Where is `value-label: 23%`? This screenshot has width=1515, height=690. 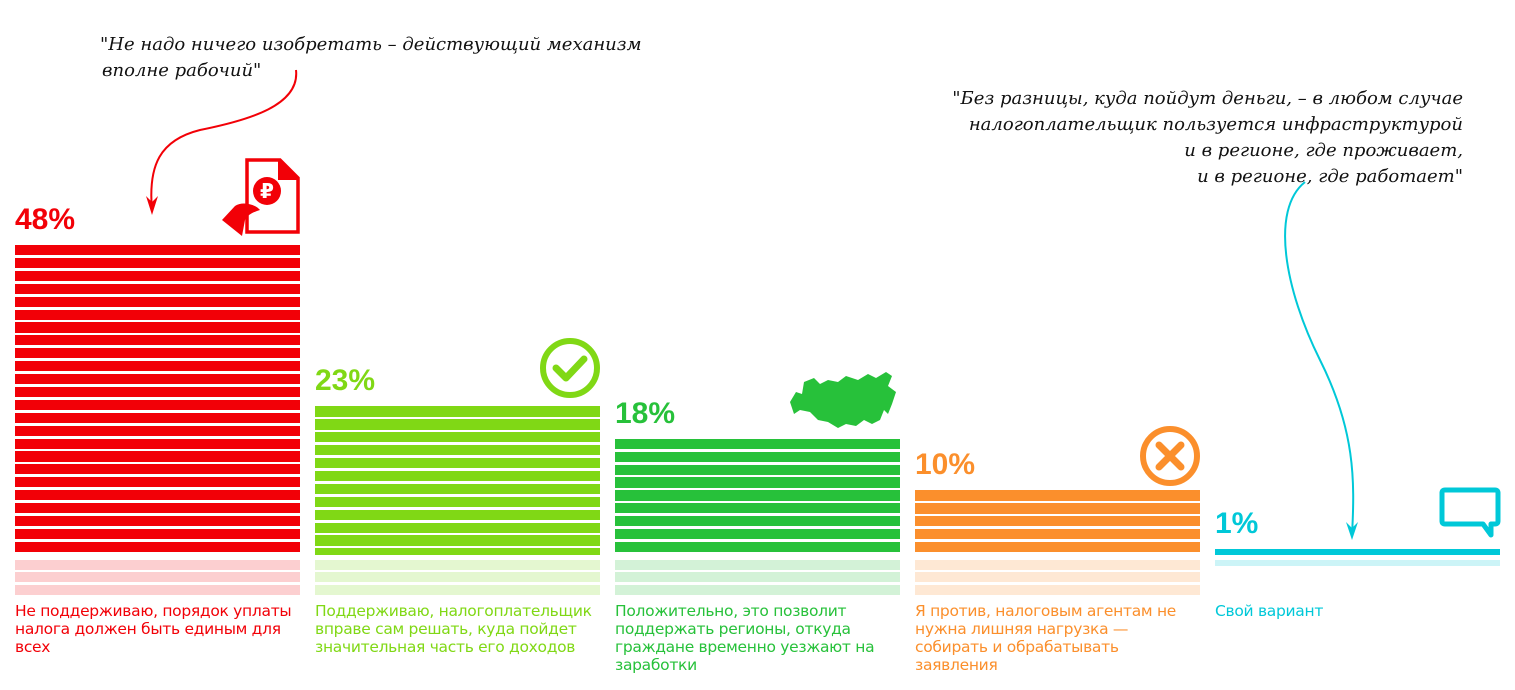
value-label: 23% is located at coordinates (345, 381).